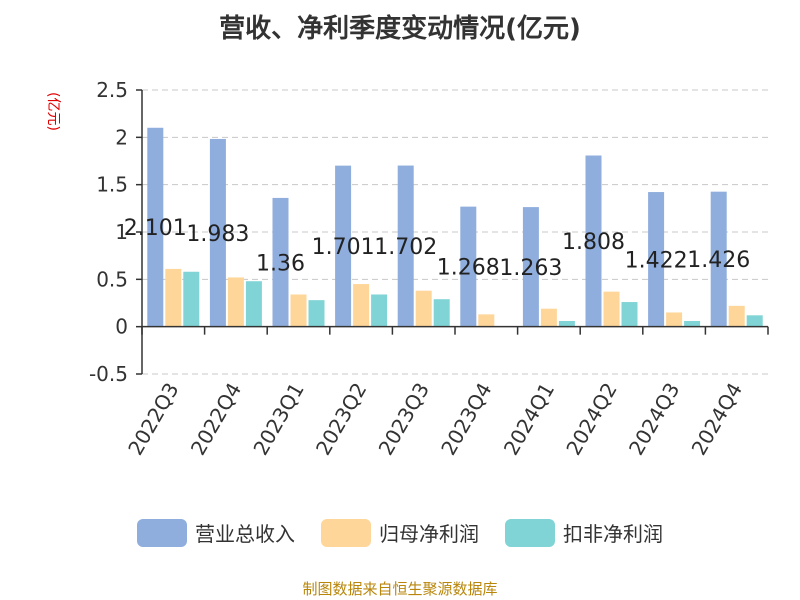  I want to click on data-label: 1.701, so click(343, 247).